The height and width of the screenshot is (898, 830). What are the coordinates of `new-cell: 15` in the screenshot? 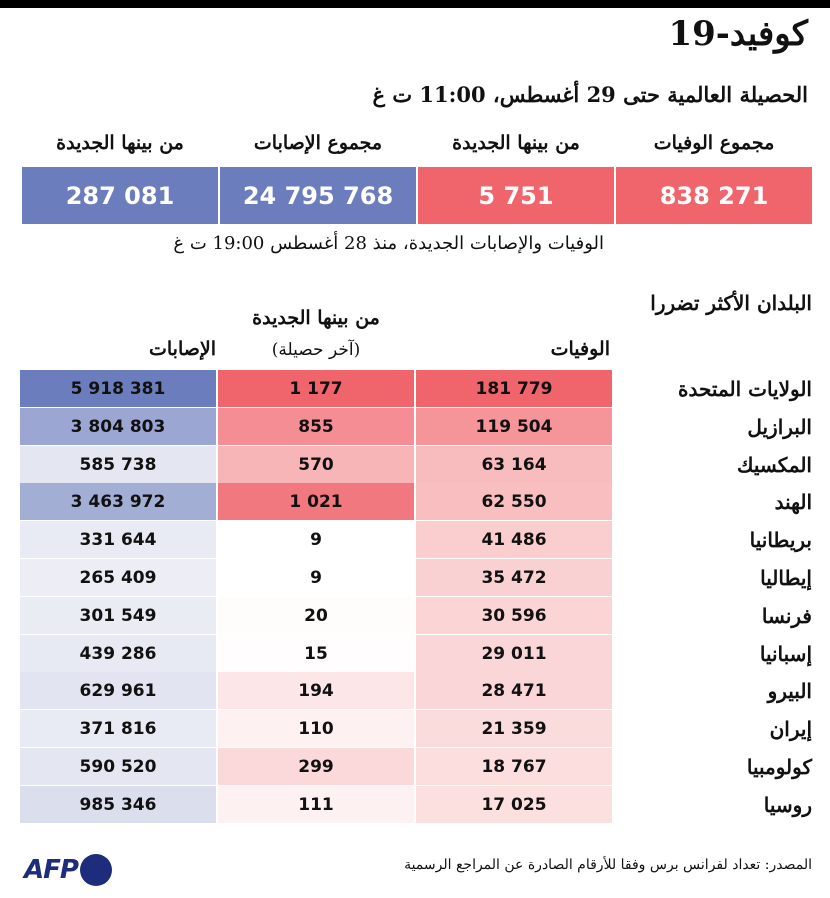 It's located at (316, 653).